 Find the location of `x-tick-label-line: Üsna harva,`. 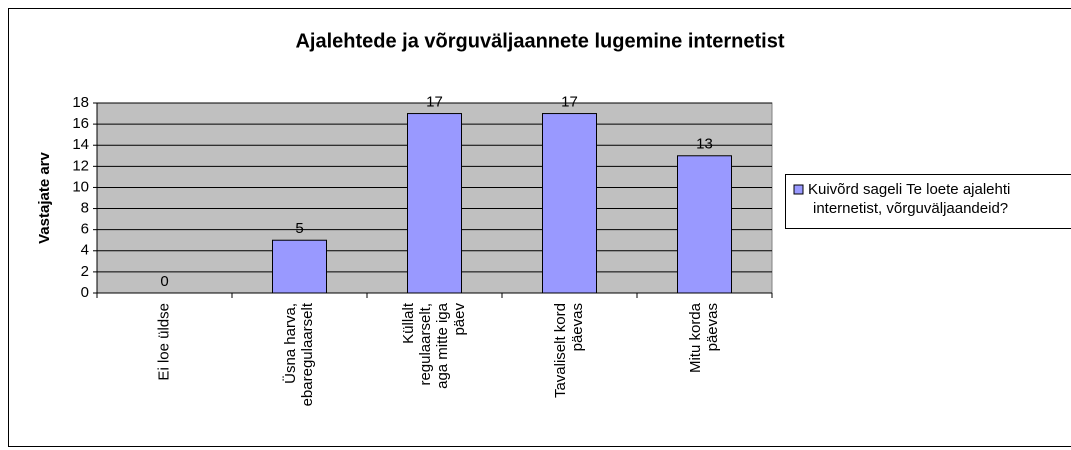

x-tick-label-line: Üsna harva, is located at coordinates (290, 343).